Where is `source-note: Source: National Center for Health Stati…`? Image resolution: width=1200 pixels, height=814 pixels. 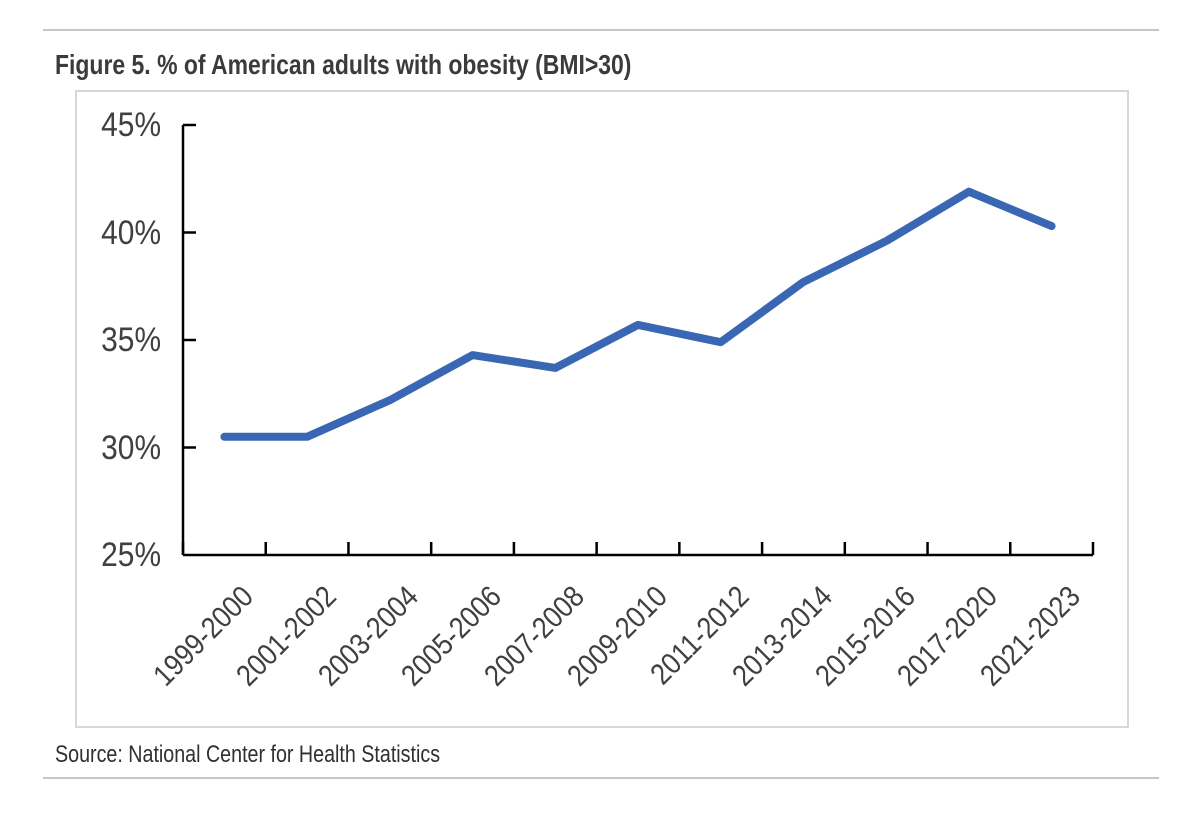 source-note: Source: National Center for Health Stati… is located at coordinates (248, 754).